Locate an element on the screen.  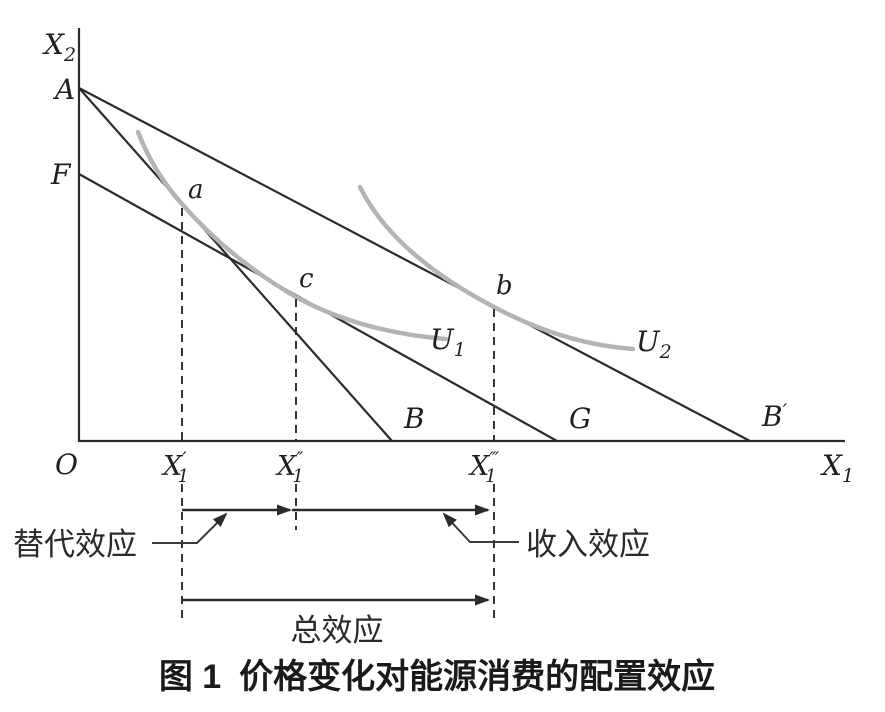
income-effect-label: 收入效应 is located at coordinates (588, 544).